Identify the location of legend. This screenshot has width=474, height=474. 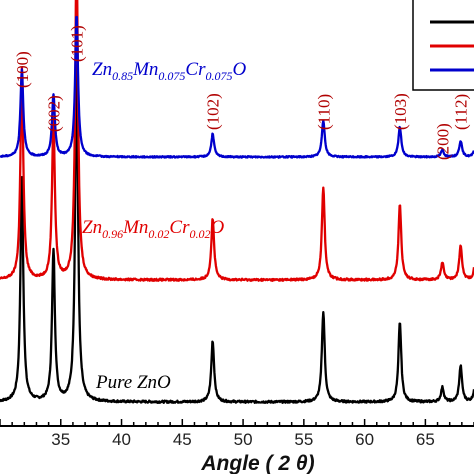
(443, 45).